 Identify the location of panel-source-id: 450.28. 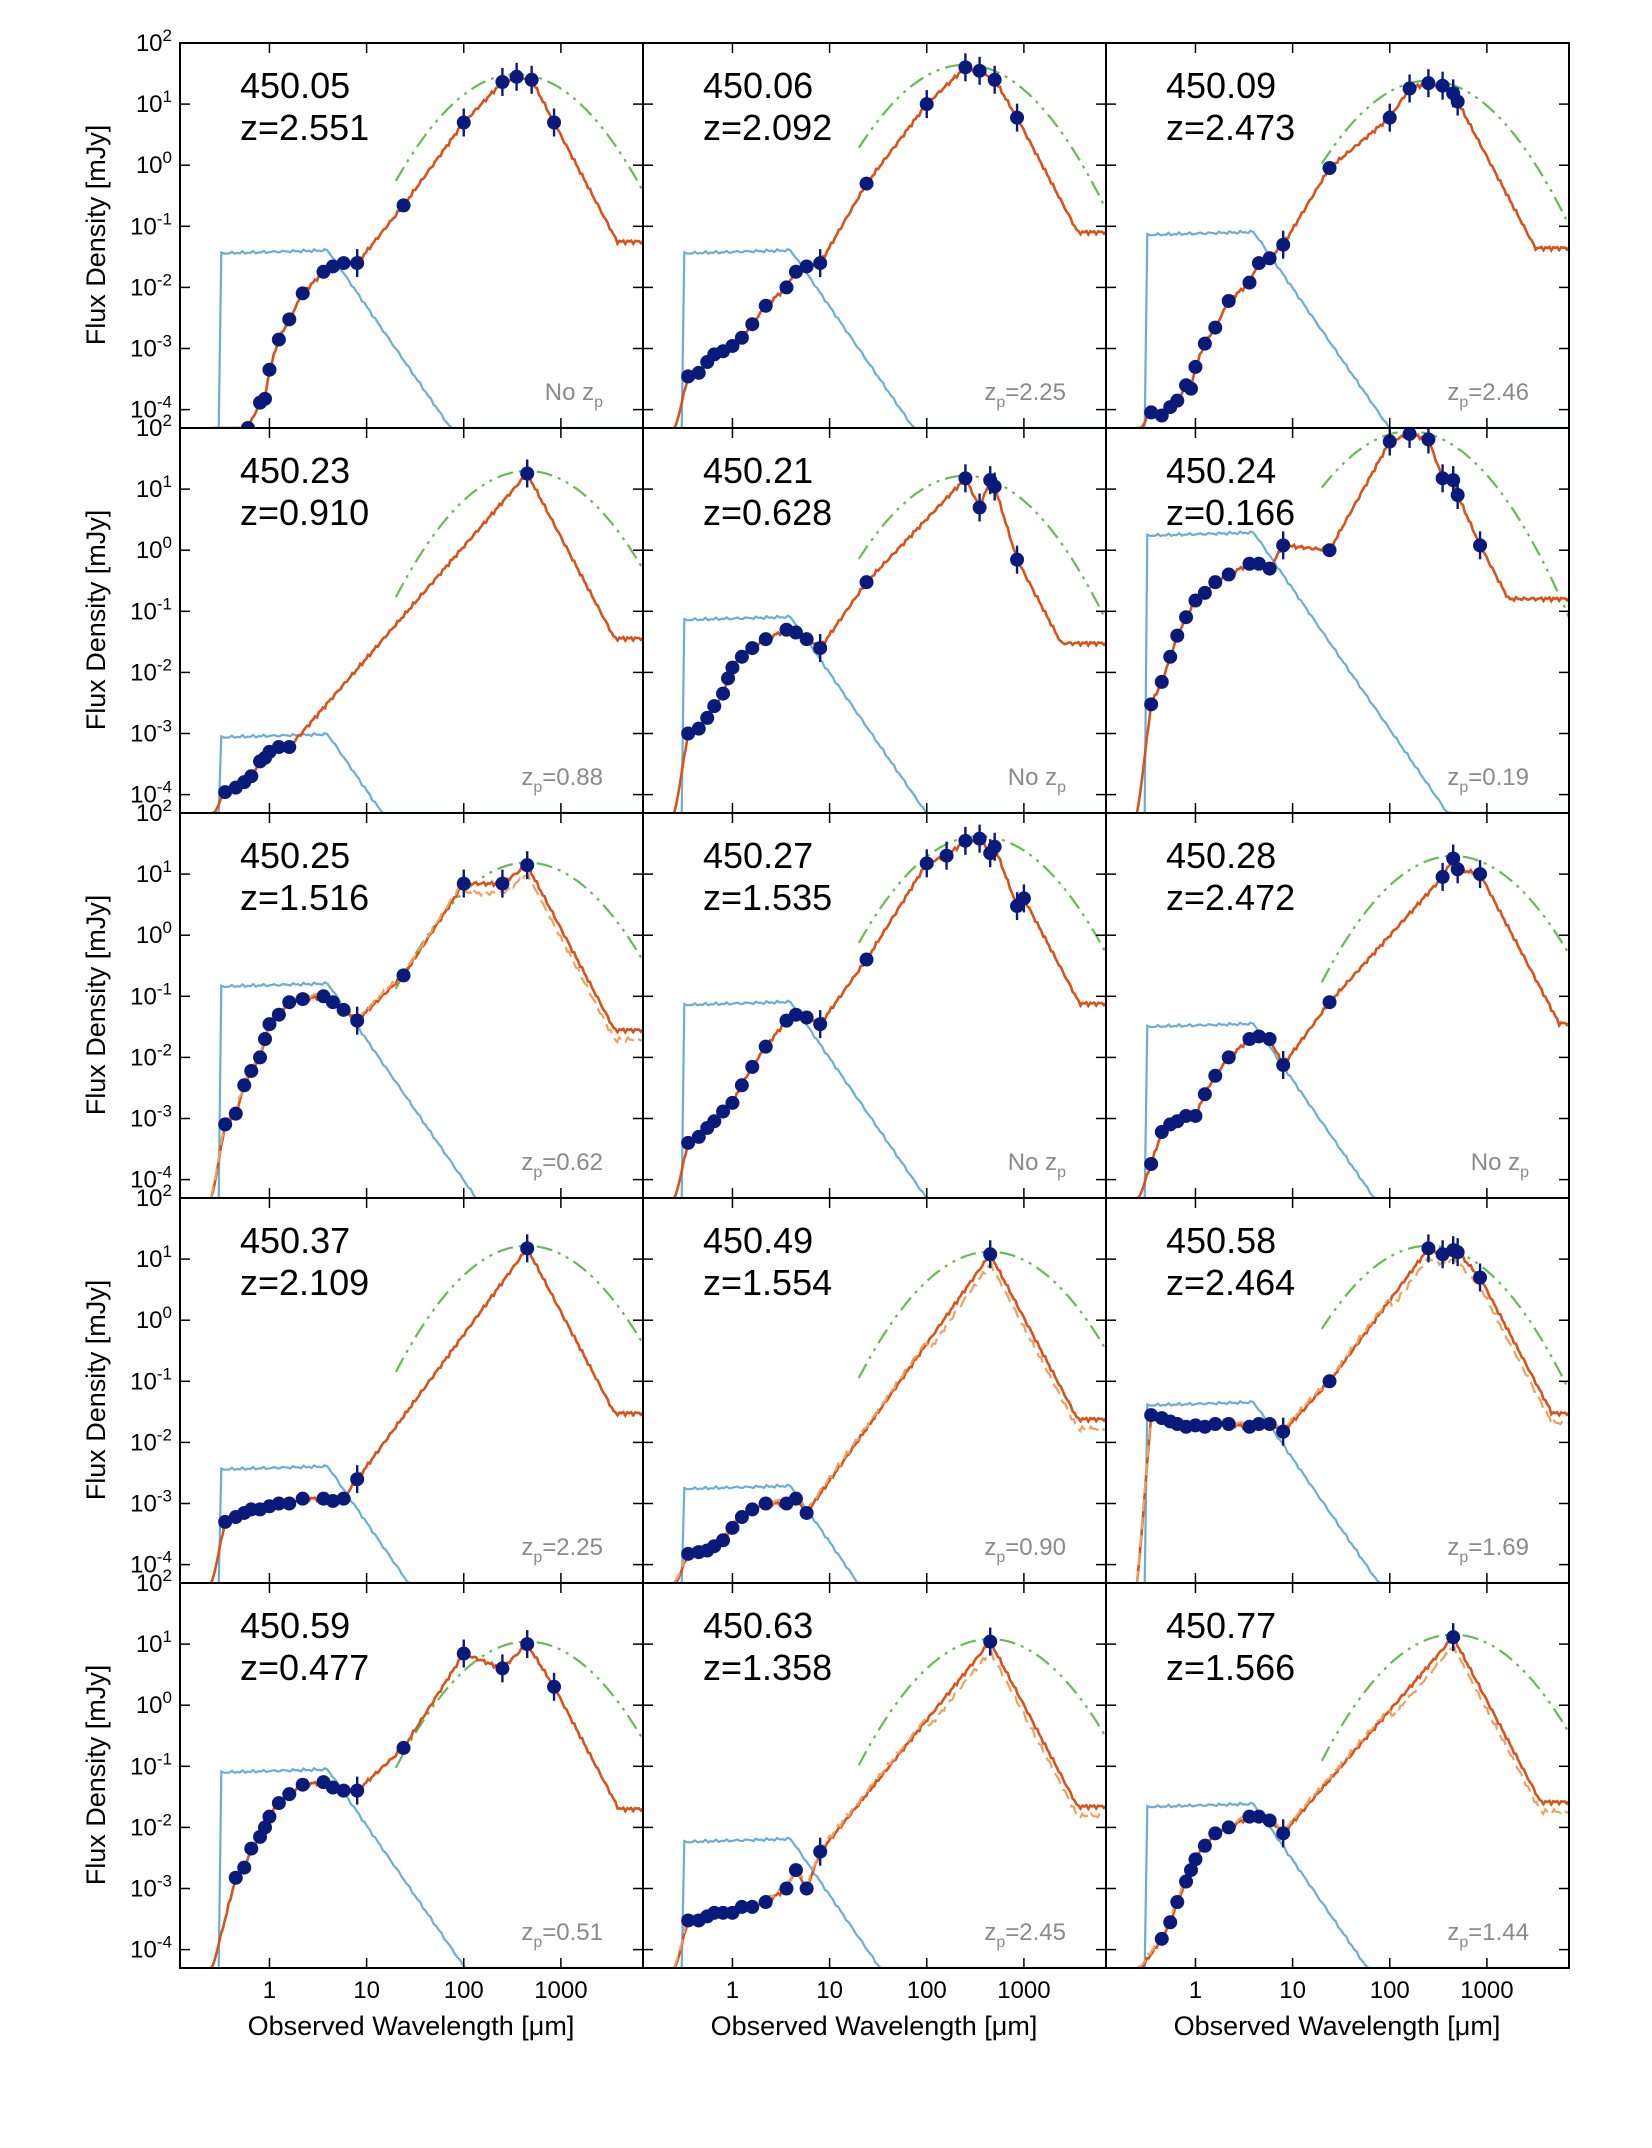
(1221, 855).